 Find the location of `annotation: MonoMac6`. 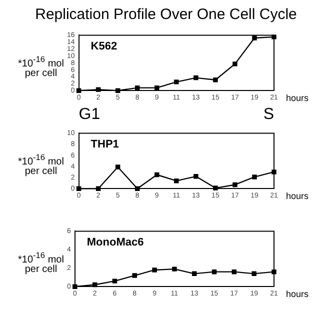

annotation: MonoMac6 is located at coordinates (115, 242).